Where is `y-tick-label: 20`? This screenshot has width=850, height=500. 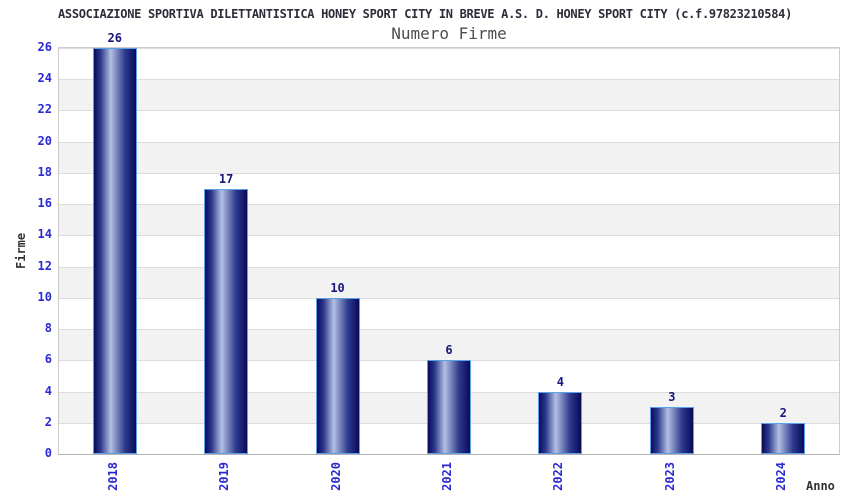 y-tick-label: 20 is located at coordinates (44, 140).